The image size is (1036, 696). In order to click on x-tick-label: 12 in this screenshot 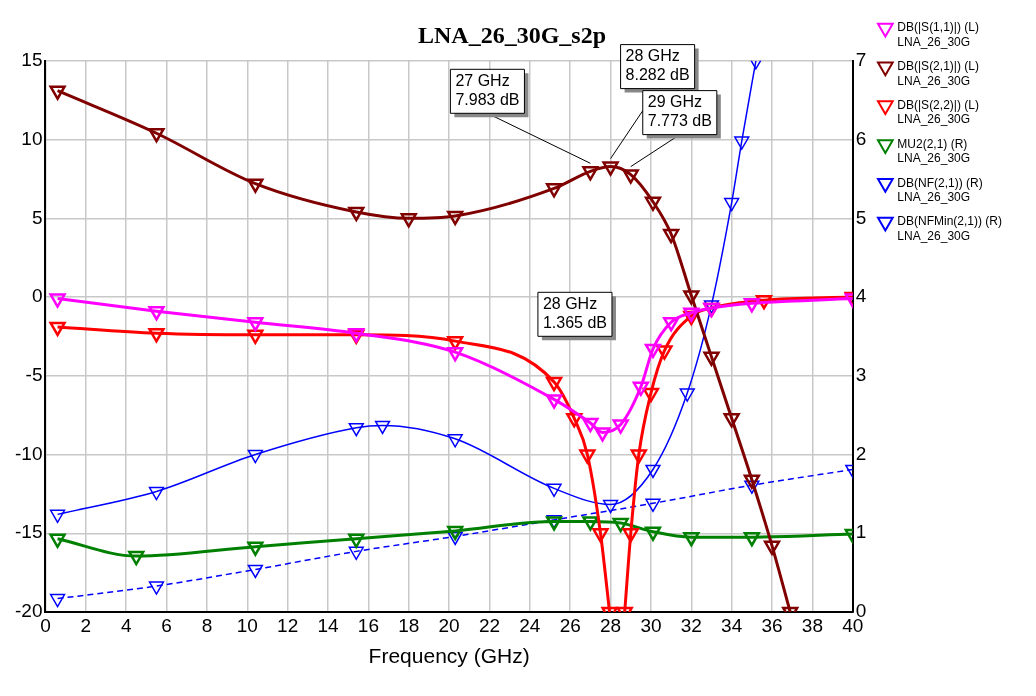, I will do `click(288, 625)`.